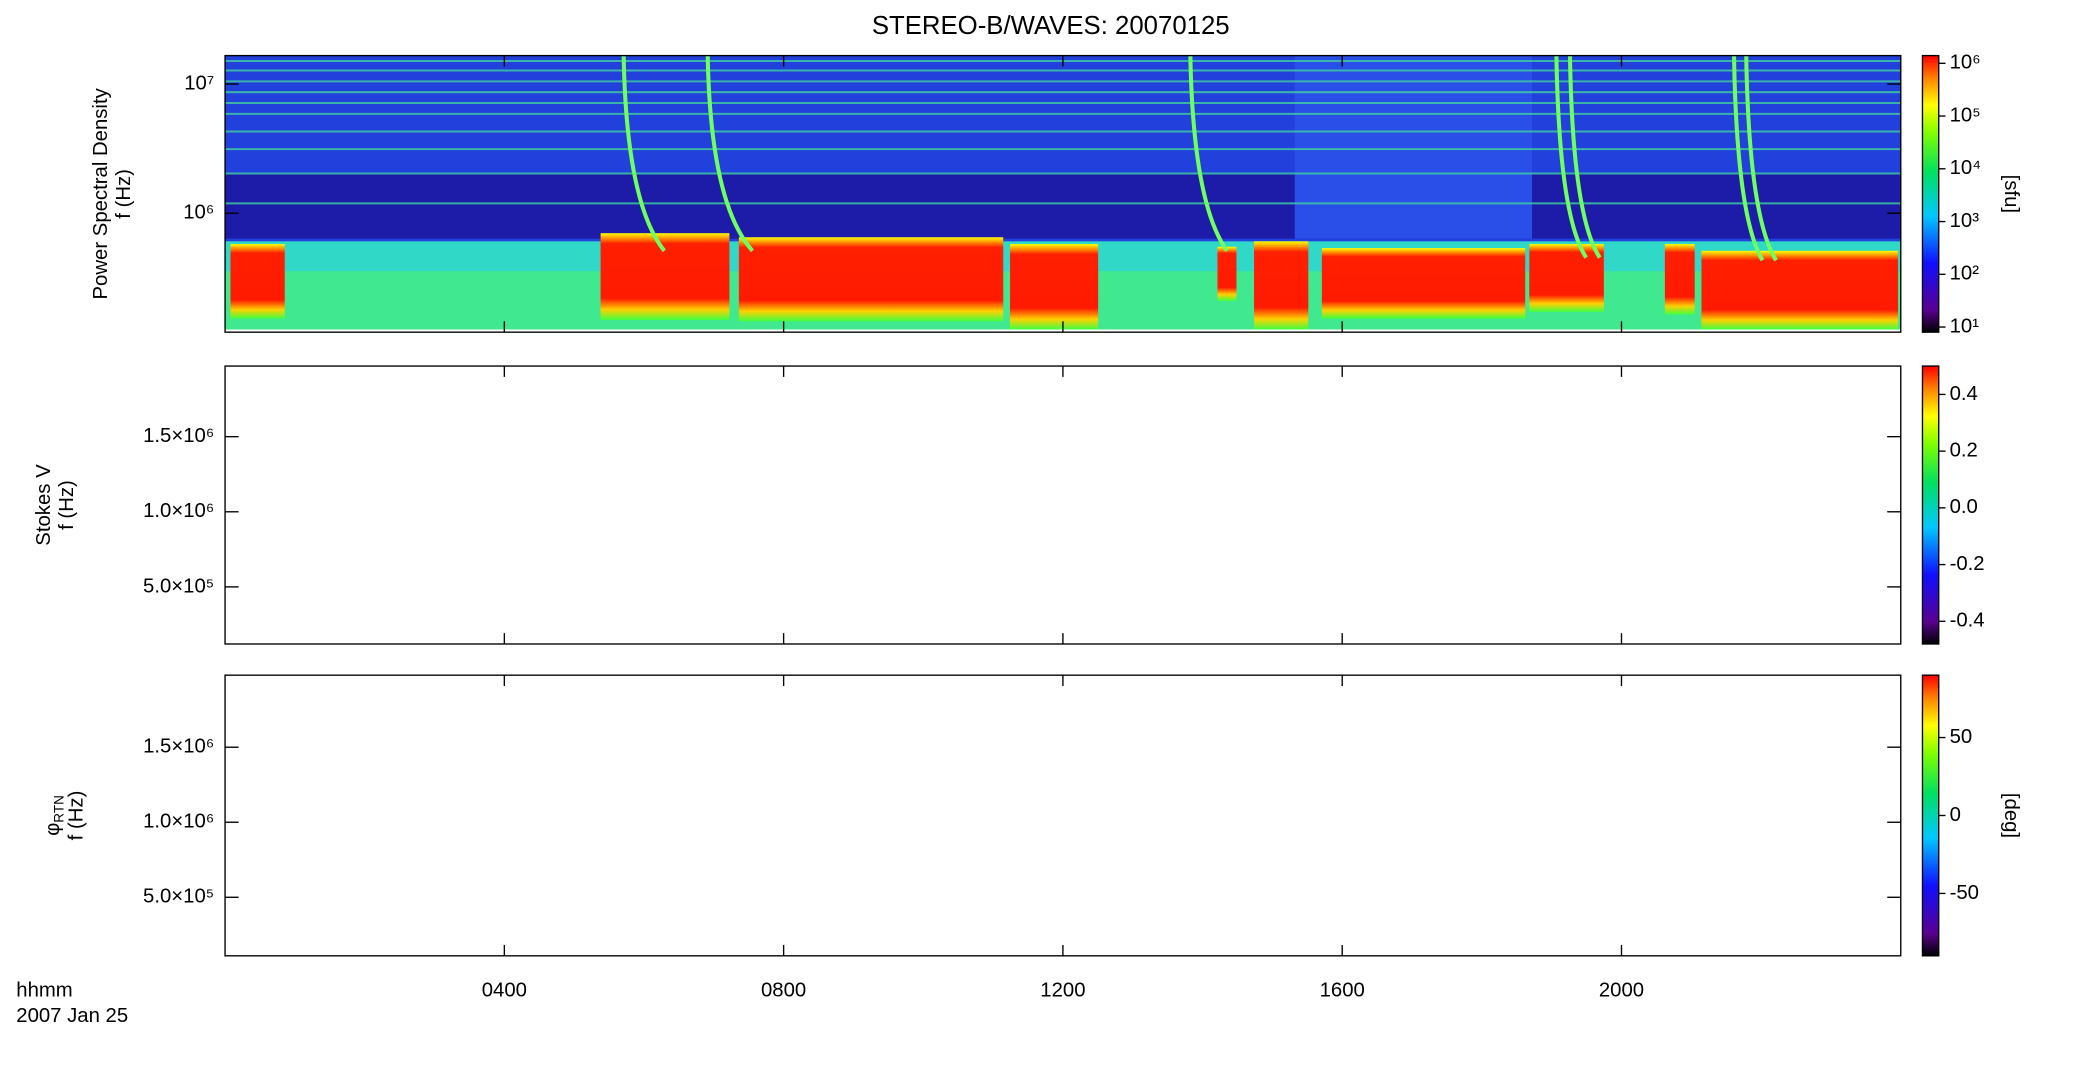  I want to click on colorbar-tick-label: 10⁴, so click(1965, 168).